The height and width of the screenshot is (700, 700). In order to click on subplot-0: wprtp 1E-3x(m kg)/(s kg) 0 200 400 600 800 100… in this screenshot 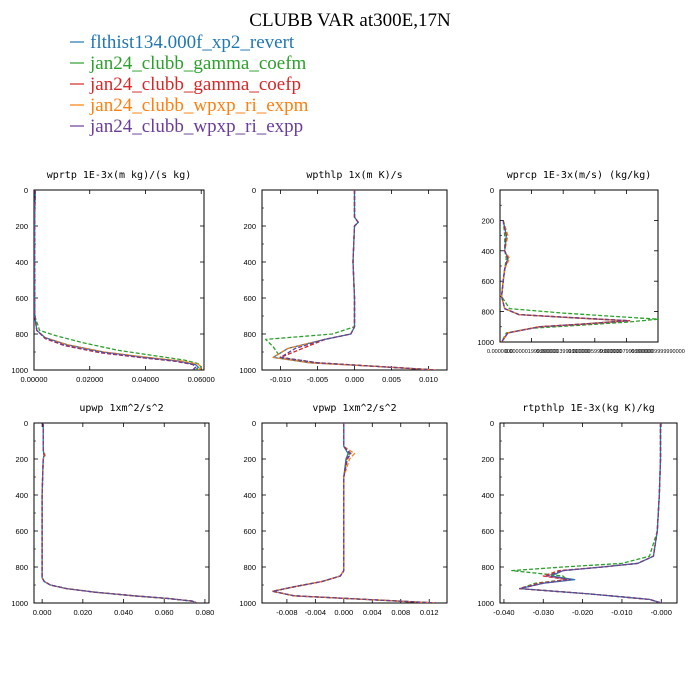, I will do `click(112, 277)`.